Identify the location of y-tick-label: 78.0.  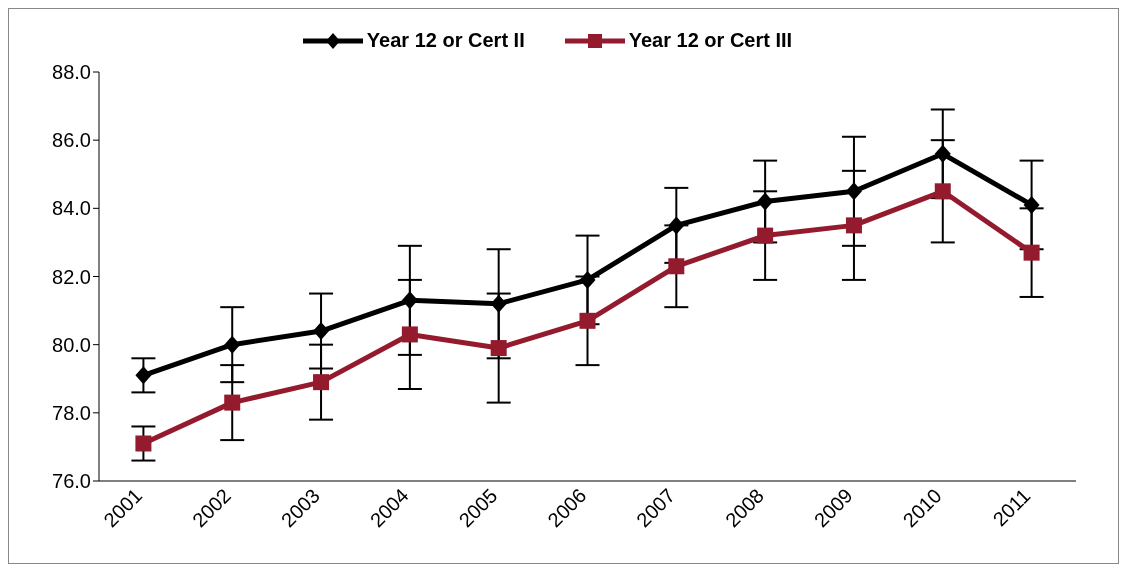
(71, 412).